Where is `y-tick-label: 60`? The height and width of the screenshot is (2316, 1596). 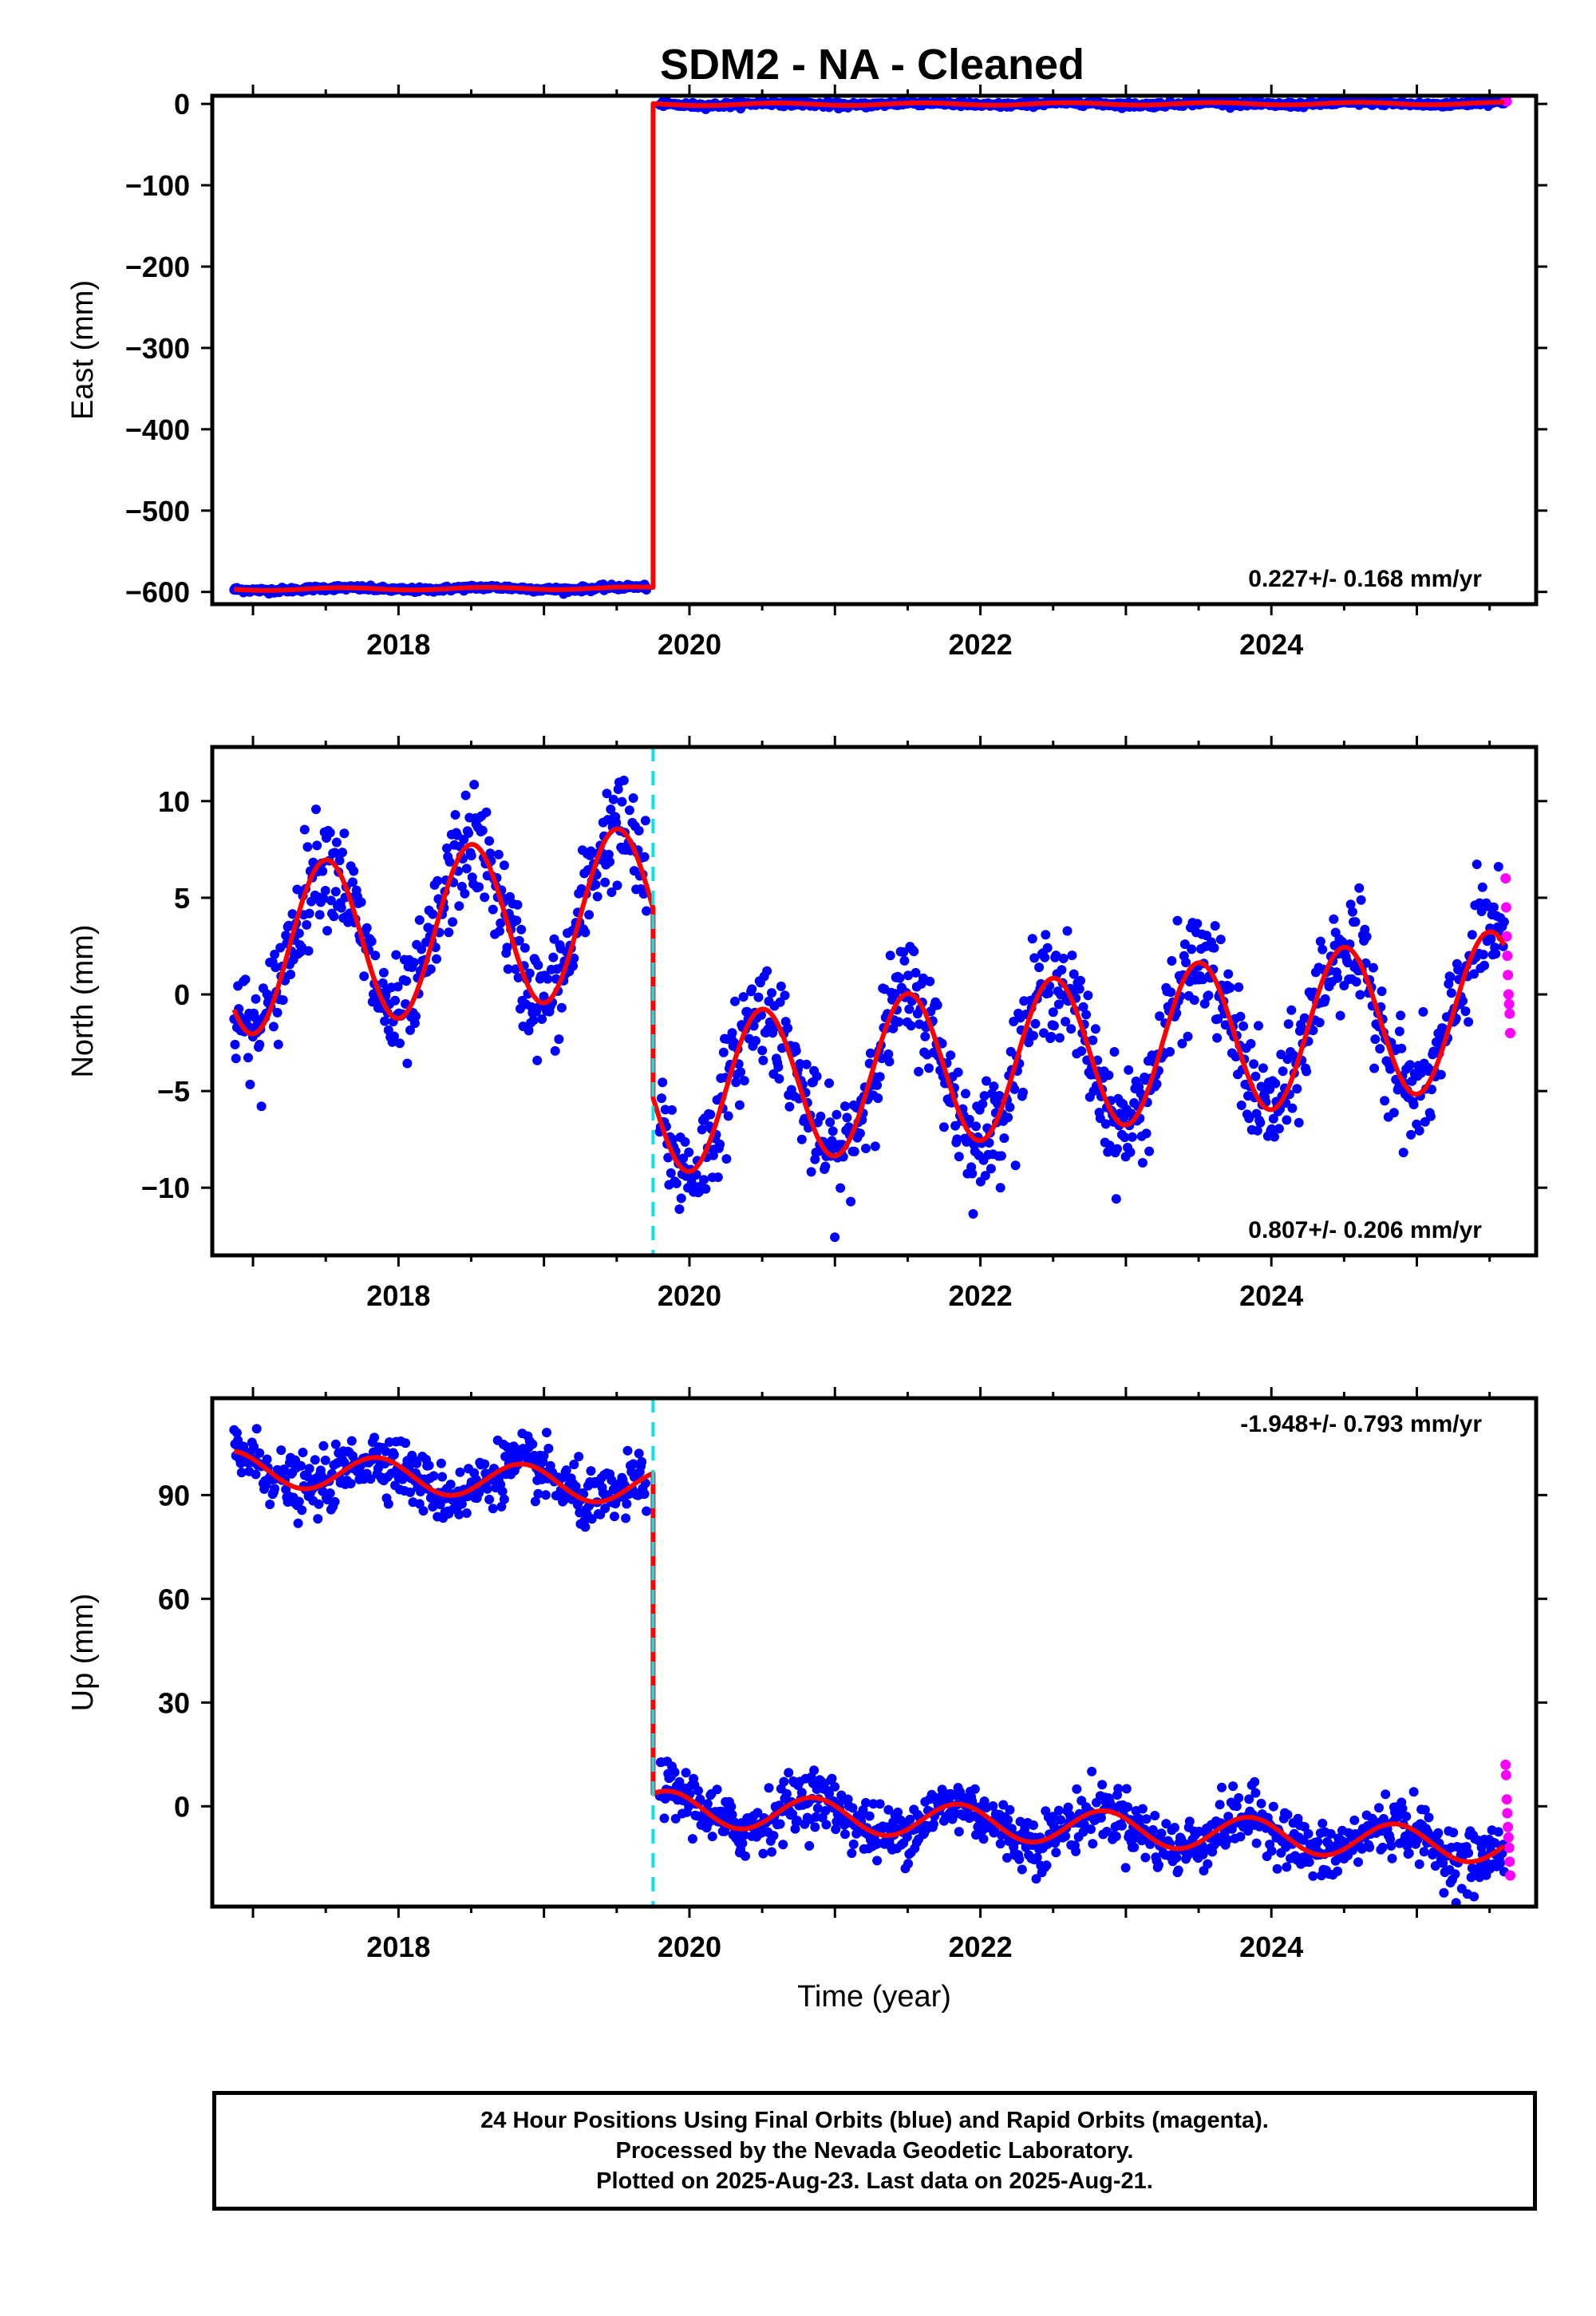 y-tick-label: 60 is located at coordinates (174, 1599).